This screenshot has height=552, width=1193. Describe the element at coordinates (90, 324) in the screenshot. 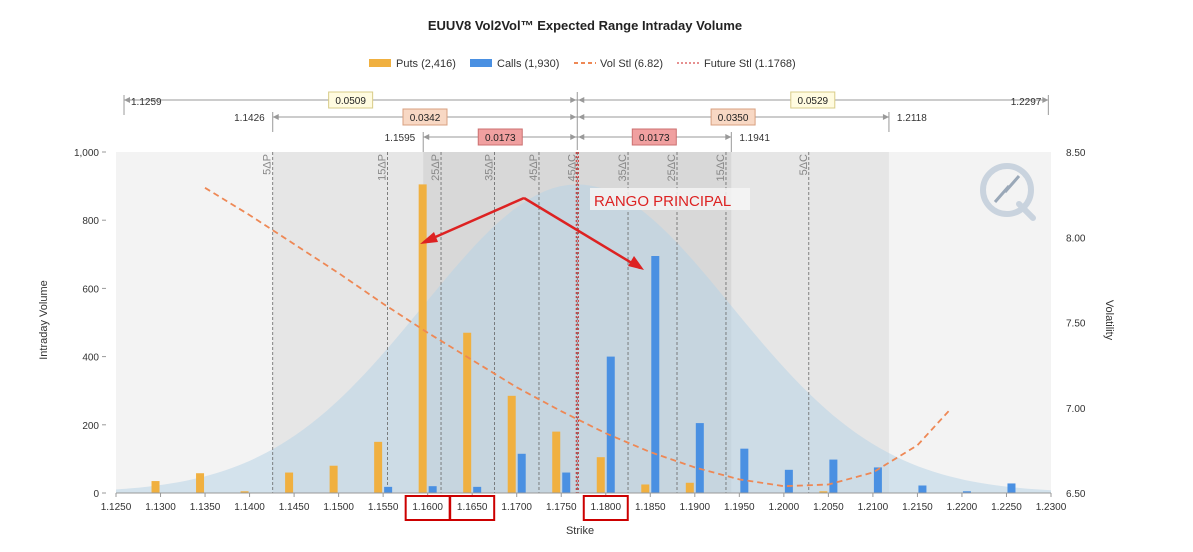

I see `y-axis-ticks: 0 200 400 600 800 1,000` at that location.